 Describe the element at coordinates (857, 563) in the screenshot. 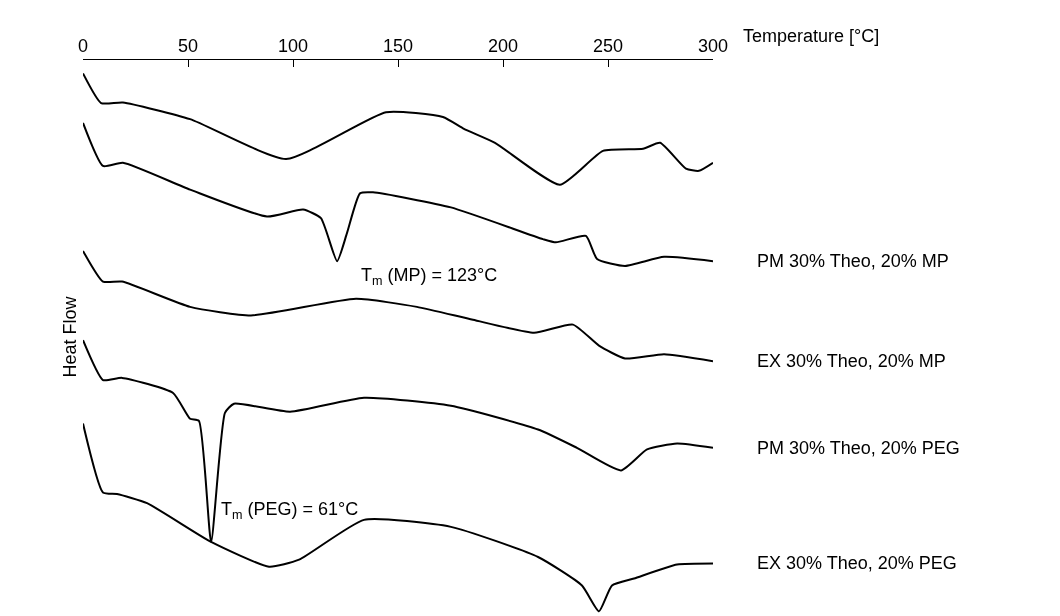

I see `text: EX 30% Theo, 20% PEG` at that location.